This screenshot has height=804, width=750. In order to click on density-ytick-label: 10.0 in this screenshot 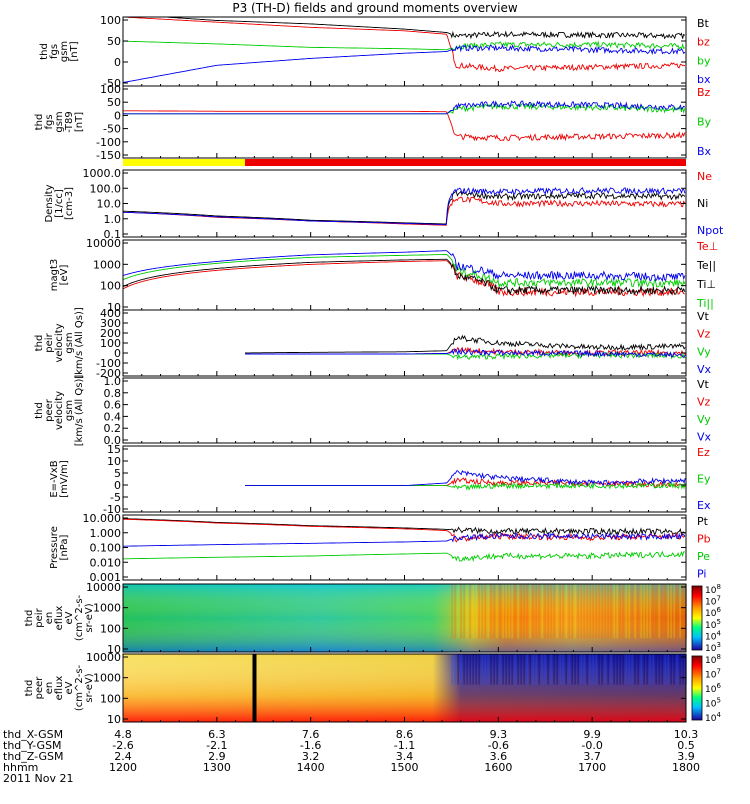, I will do `click(109, 204)`.